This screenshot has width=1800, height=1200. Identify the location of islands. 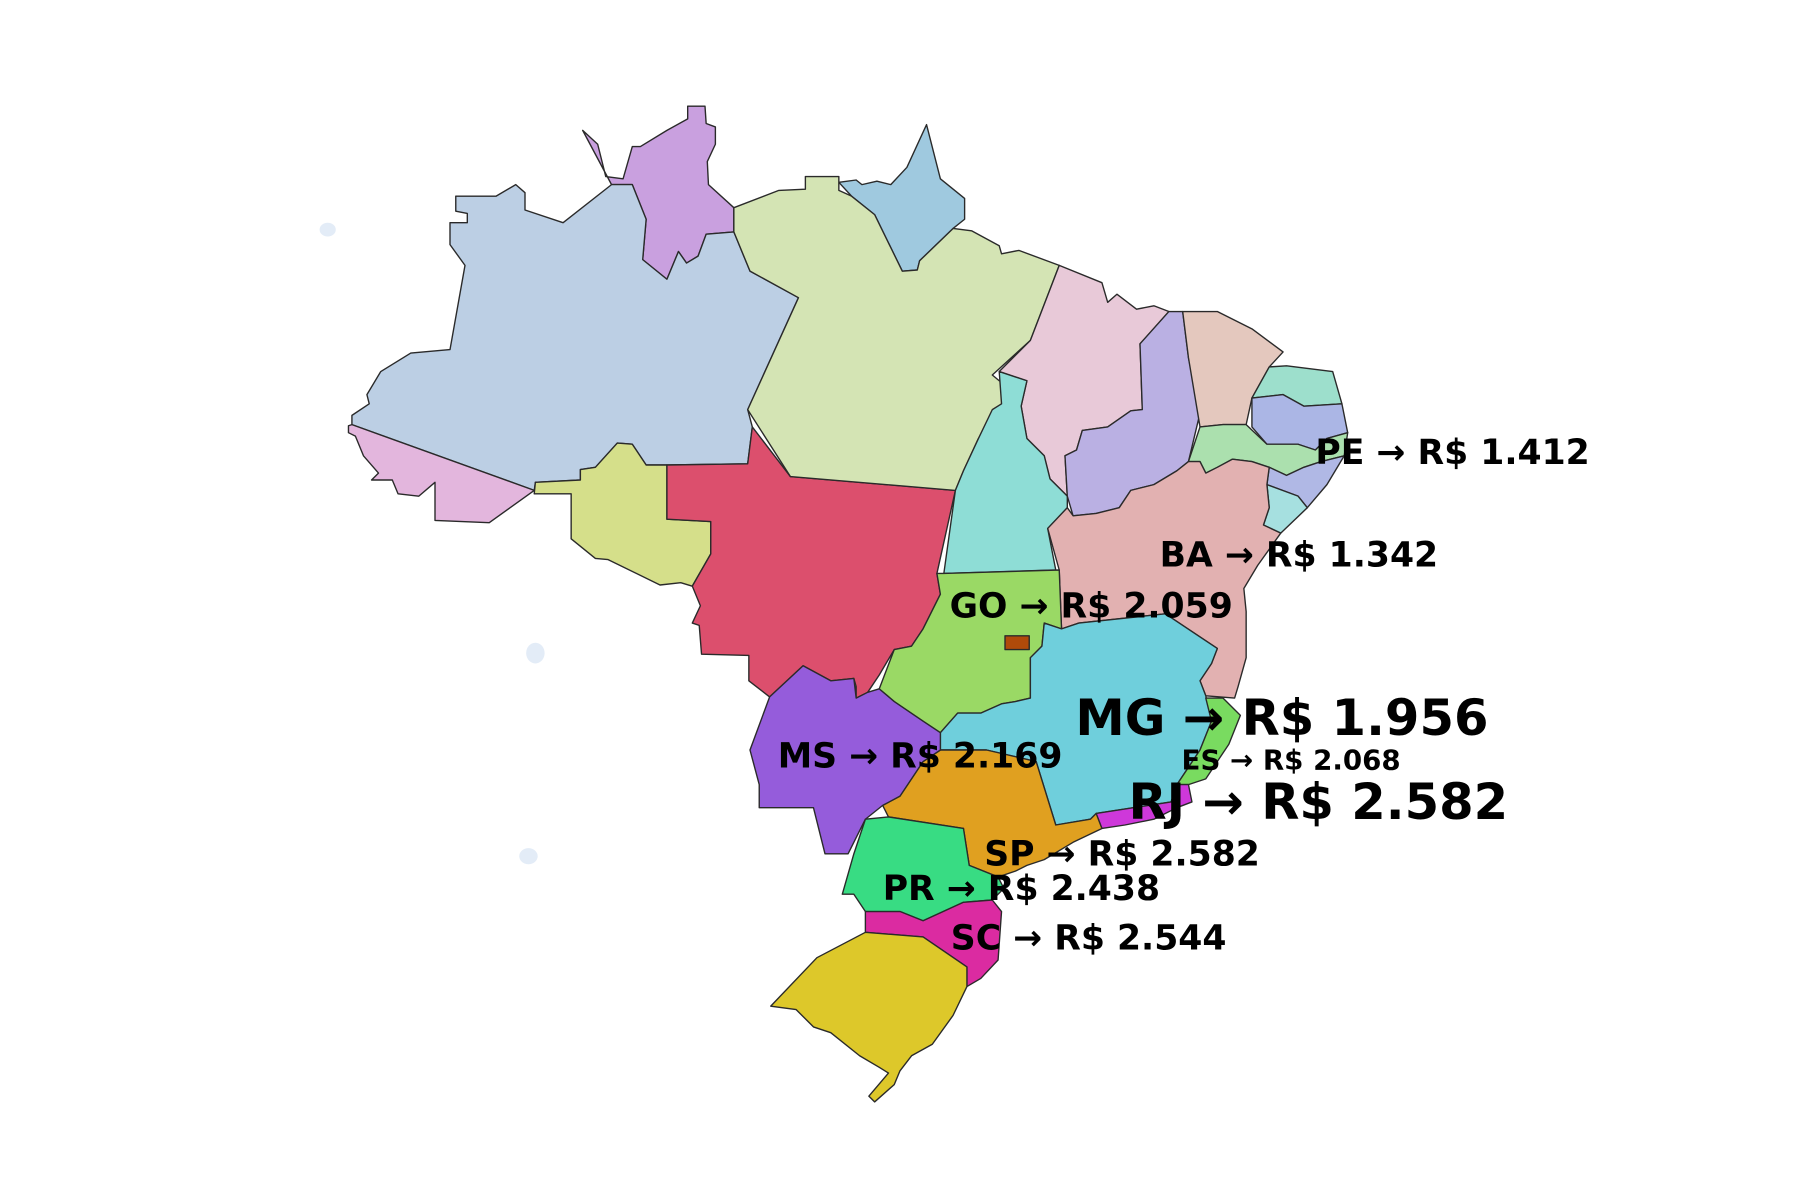
(432, 543).